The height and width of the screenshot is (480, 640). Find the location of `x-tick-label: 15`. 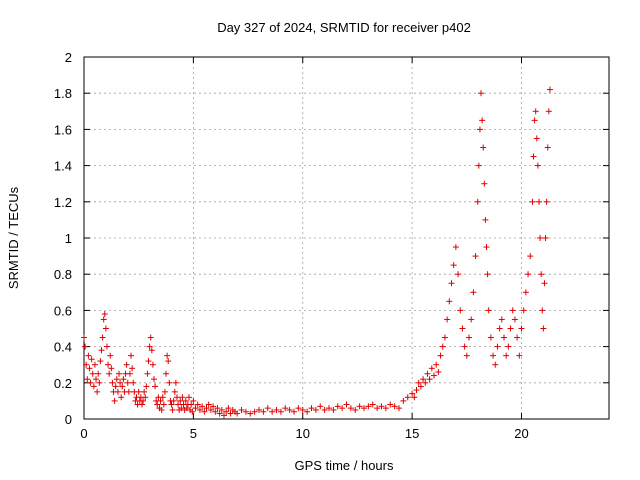

x-tick-label: 15 is located at coordinates (412, 433).